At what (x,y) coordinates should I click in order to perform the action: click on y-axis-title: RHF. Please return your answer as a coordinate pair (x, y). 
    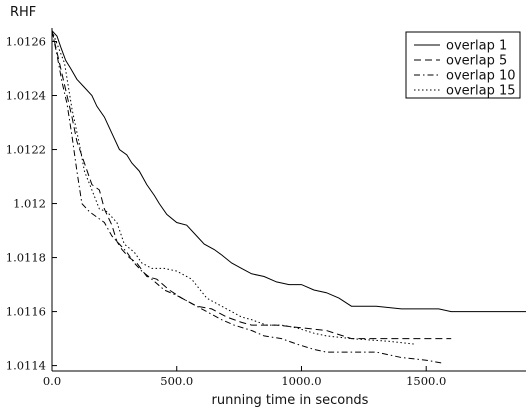
    Looking at the image, I should click on (23, 12).